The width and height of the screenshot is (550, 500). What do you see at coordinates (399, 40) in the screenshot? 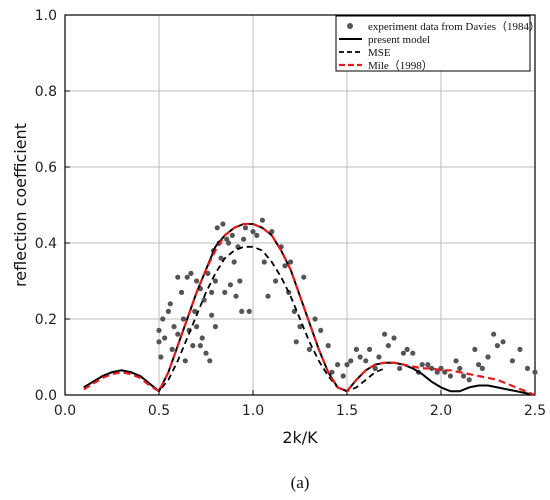
I see `legend-label-present-model: present model` at bounding box center [399, 40].